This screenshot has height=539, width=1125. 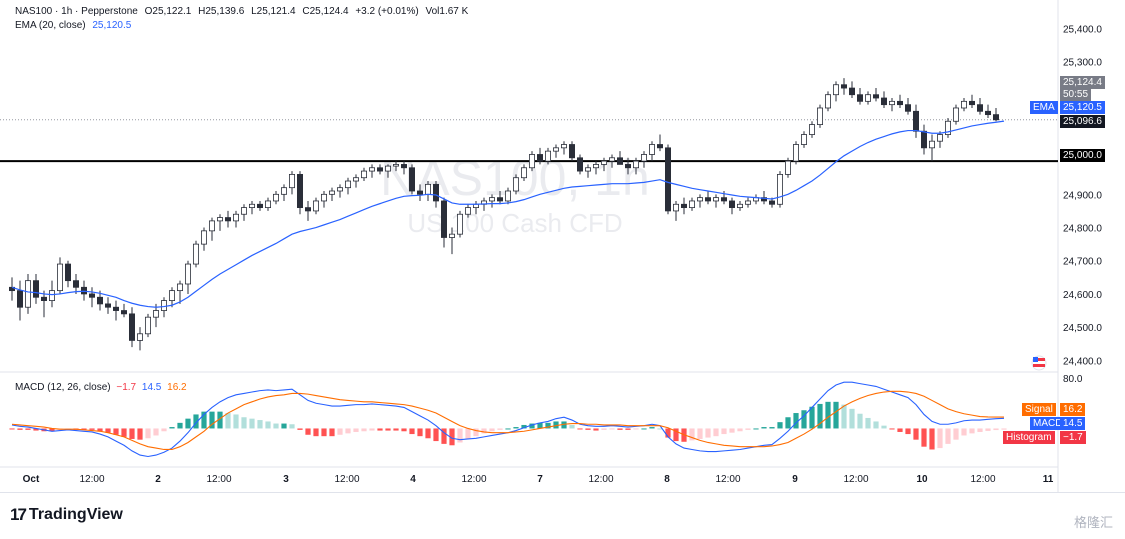 I want to click on histogram-axis-value: −1.7, so click(x=1073, y=437).